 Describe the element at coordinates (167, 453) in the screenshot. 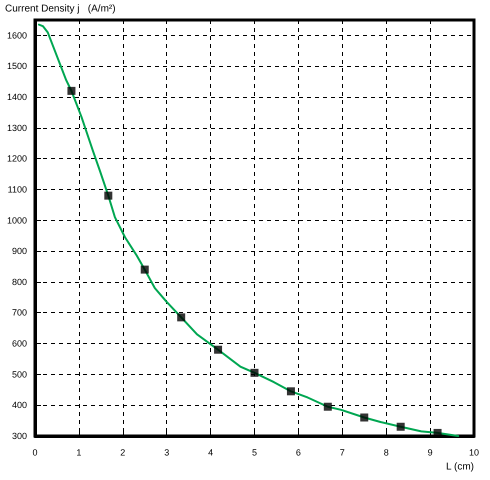

I see `x-tick-label: 3` at that location.